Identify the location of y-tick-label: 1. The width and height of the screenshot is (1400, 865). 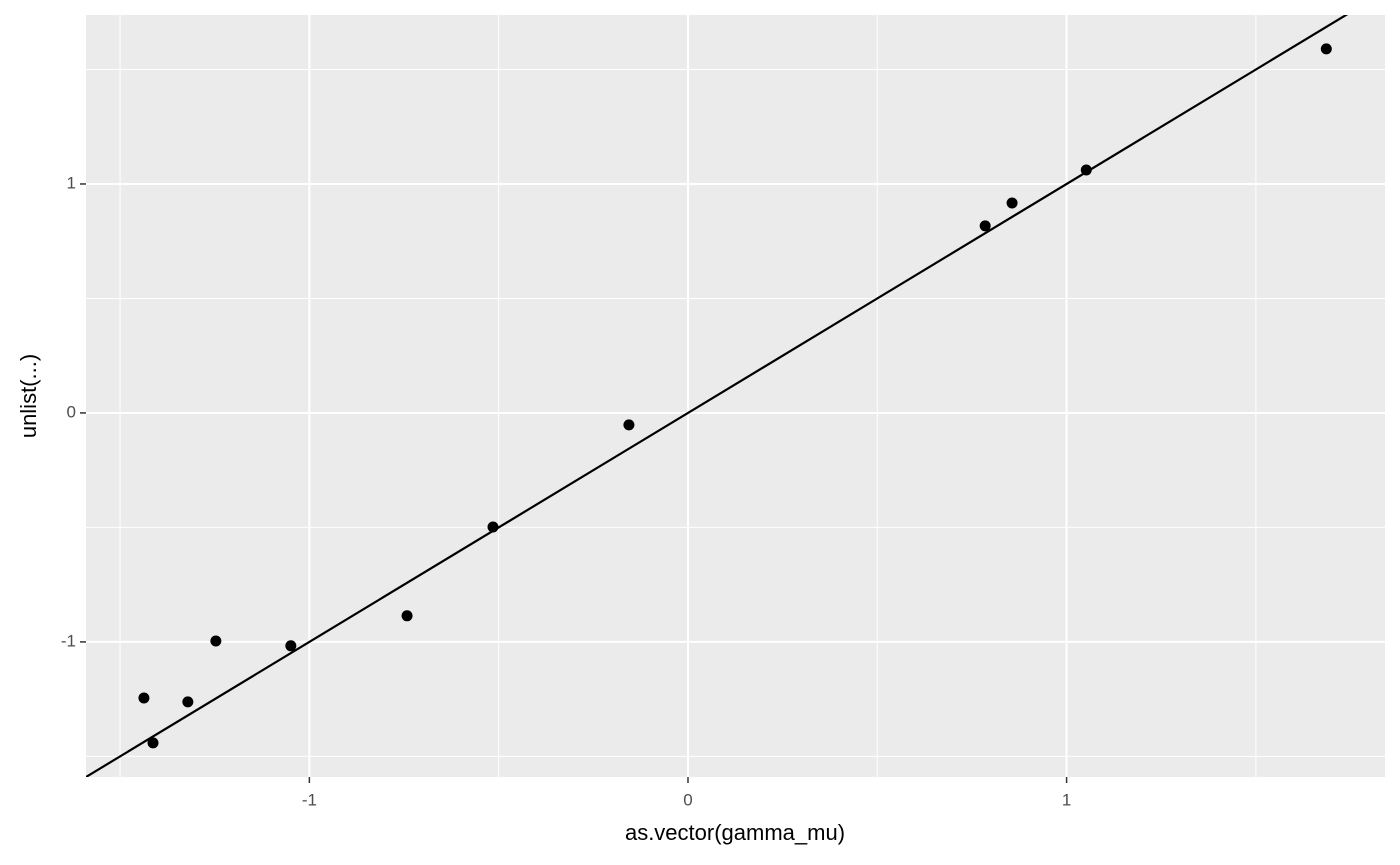
(71, 182).